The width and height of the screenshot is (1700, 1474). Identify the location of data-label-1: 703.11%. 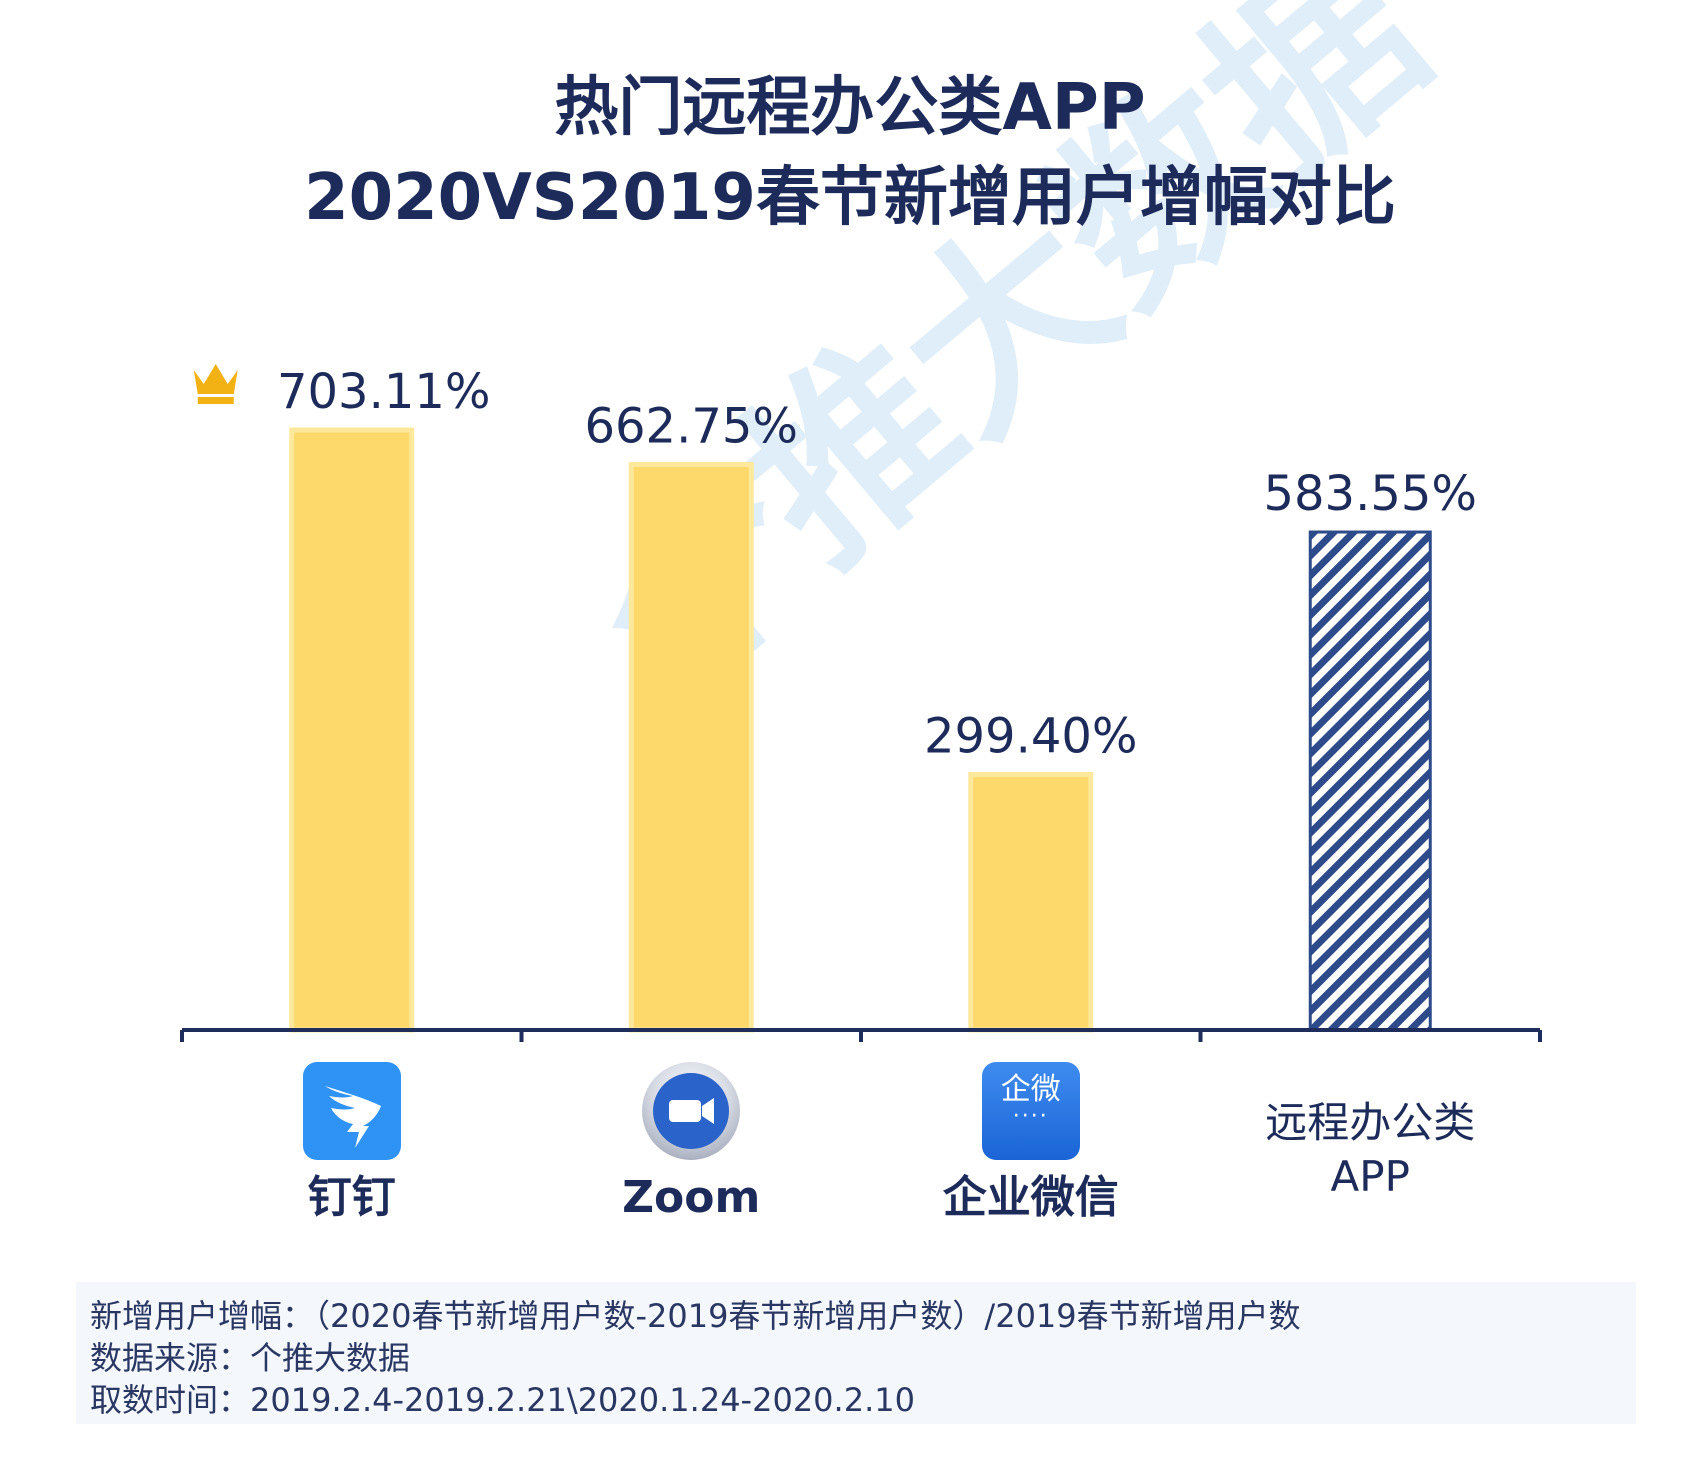
(384, 392).